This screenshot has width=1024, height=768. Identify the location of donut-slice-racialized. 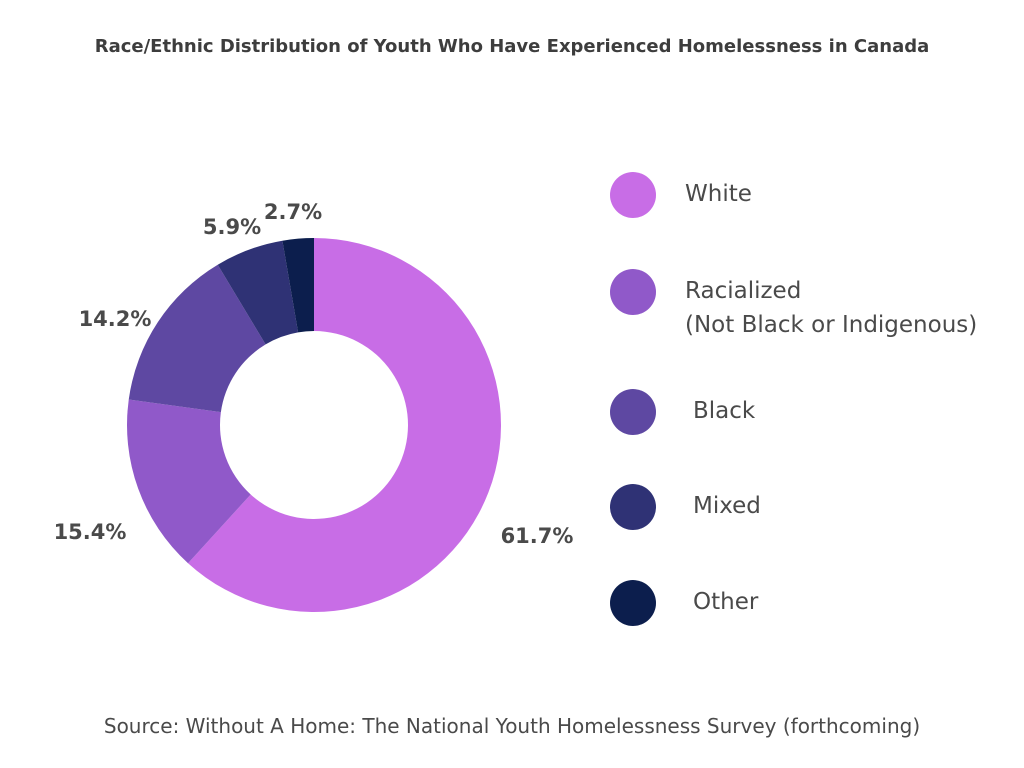
(189, 481).